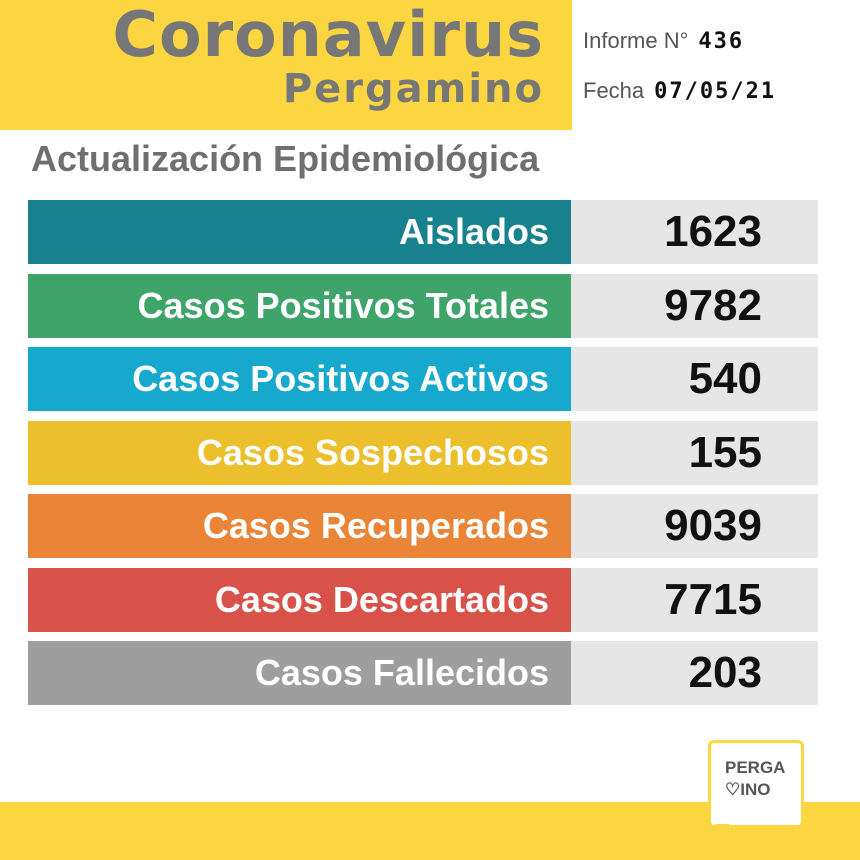 The height and width of the screenshot is (860, 860). What do you see at coordinates (614, 90) in the screenshot?
I see `report-date-label: Fecha` at bounding box center [614, 90].